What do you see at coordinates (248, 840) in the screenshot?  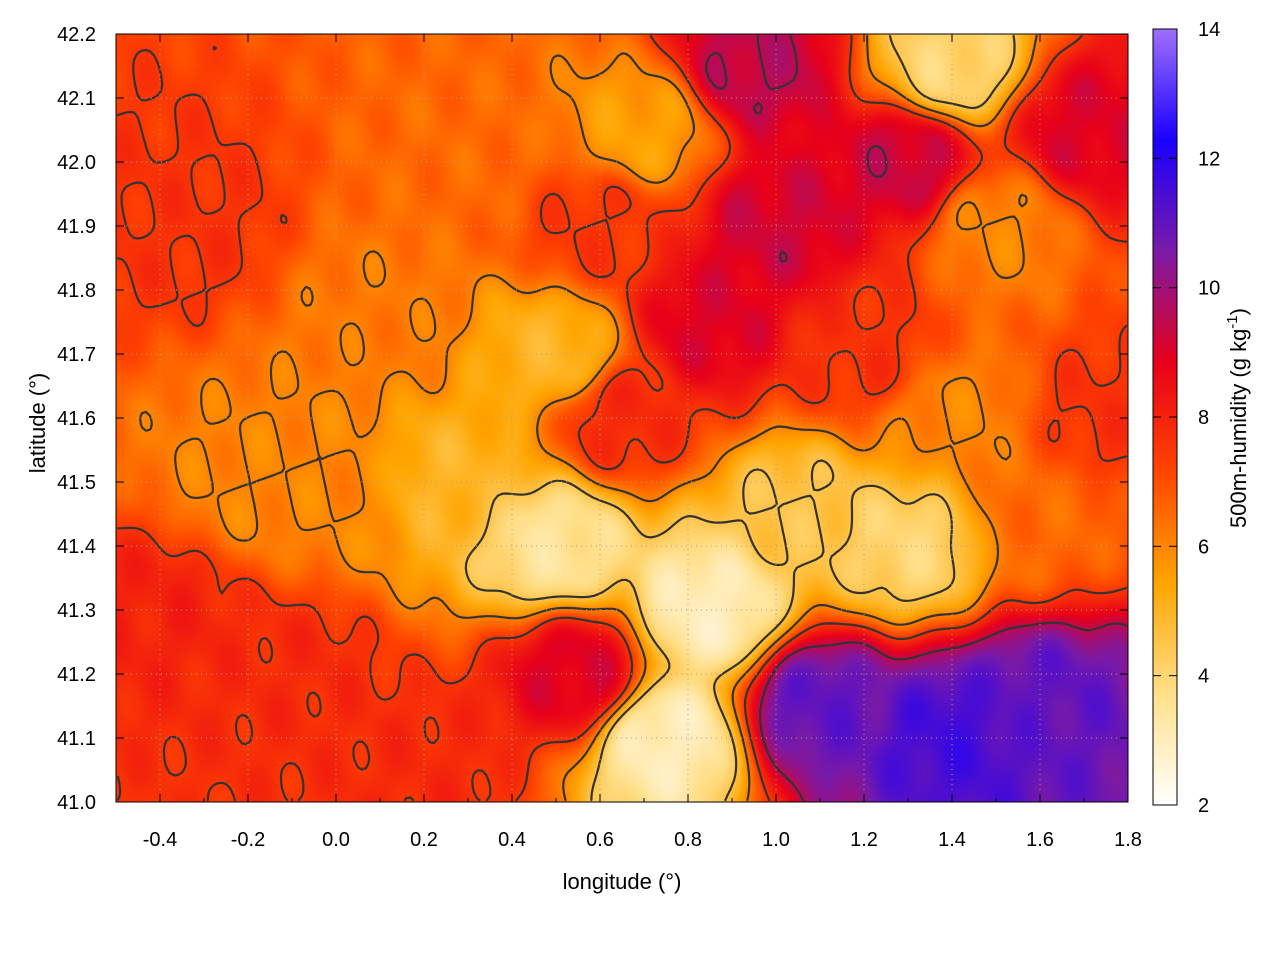 I see `x-tick-label: -0.2` at bounding box center [248, 840].